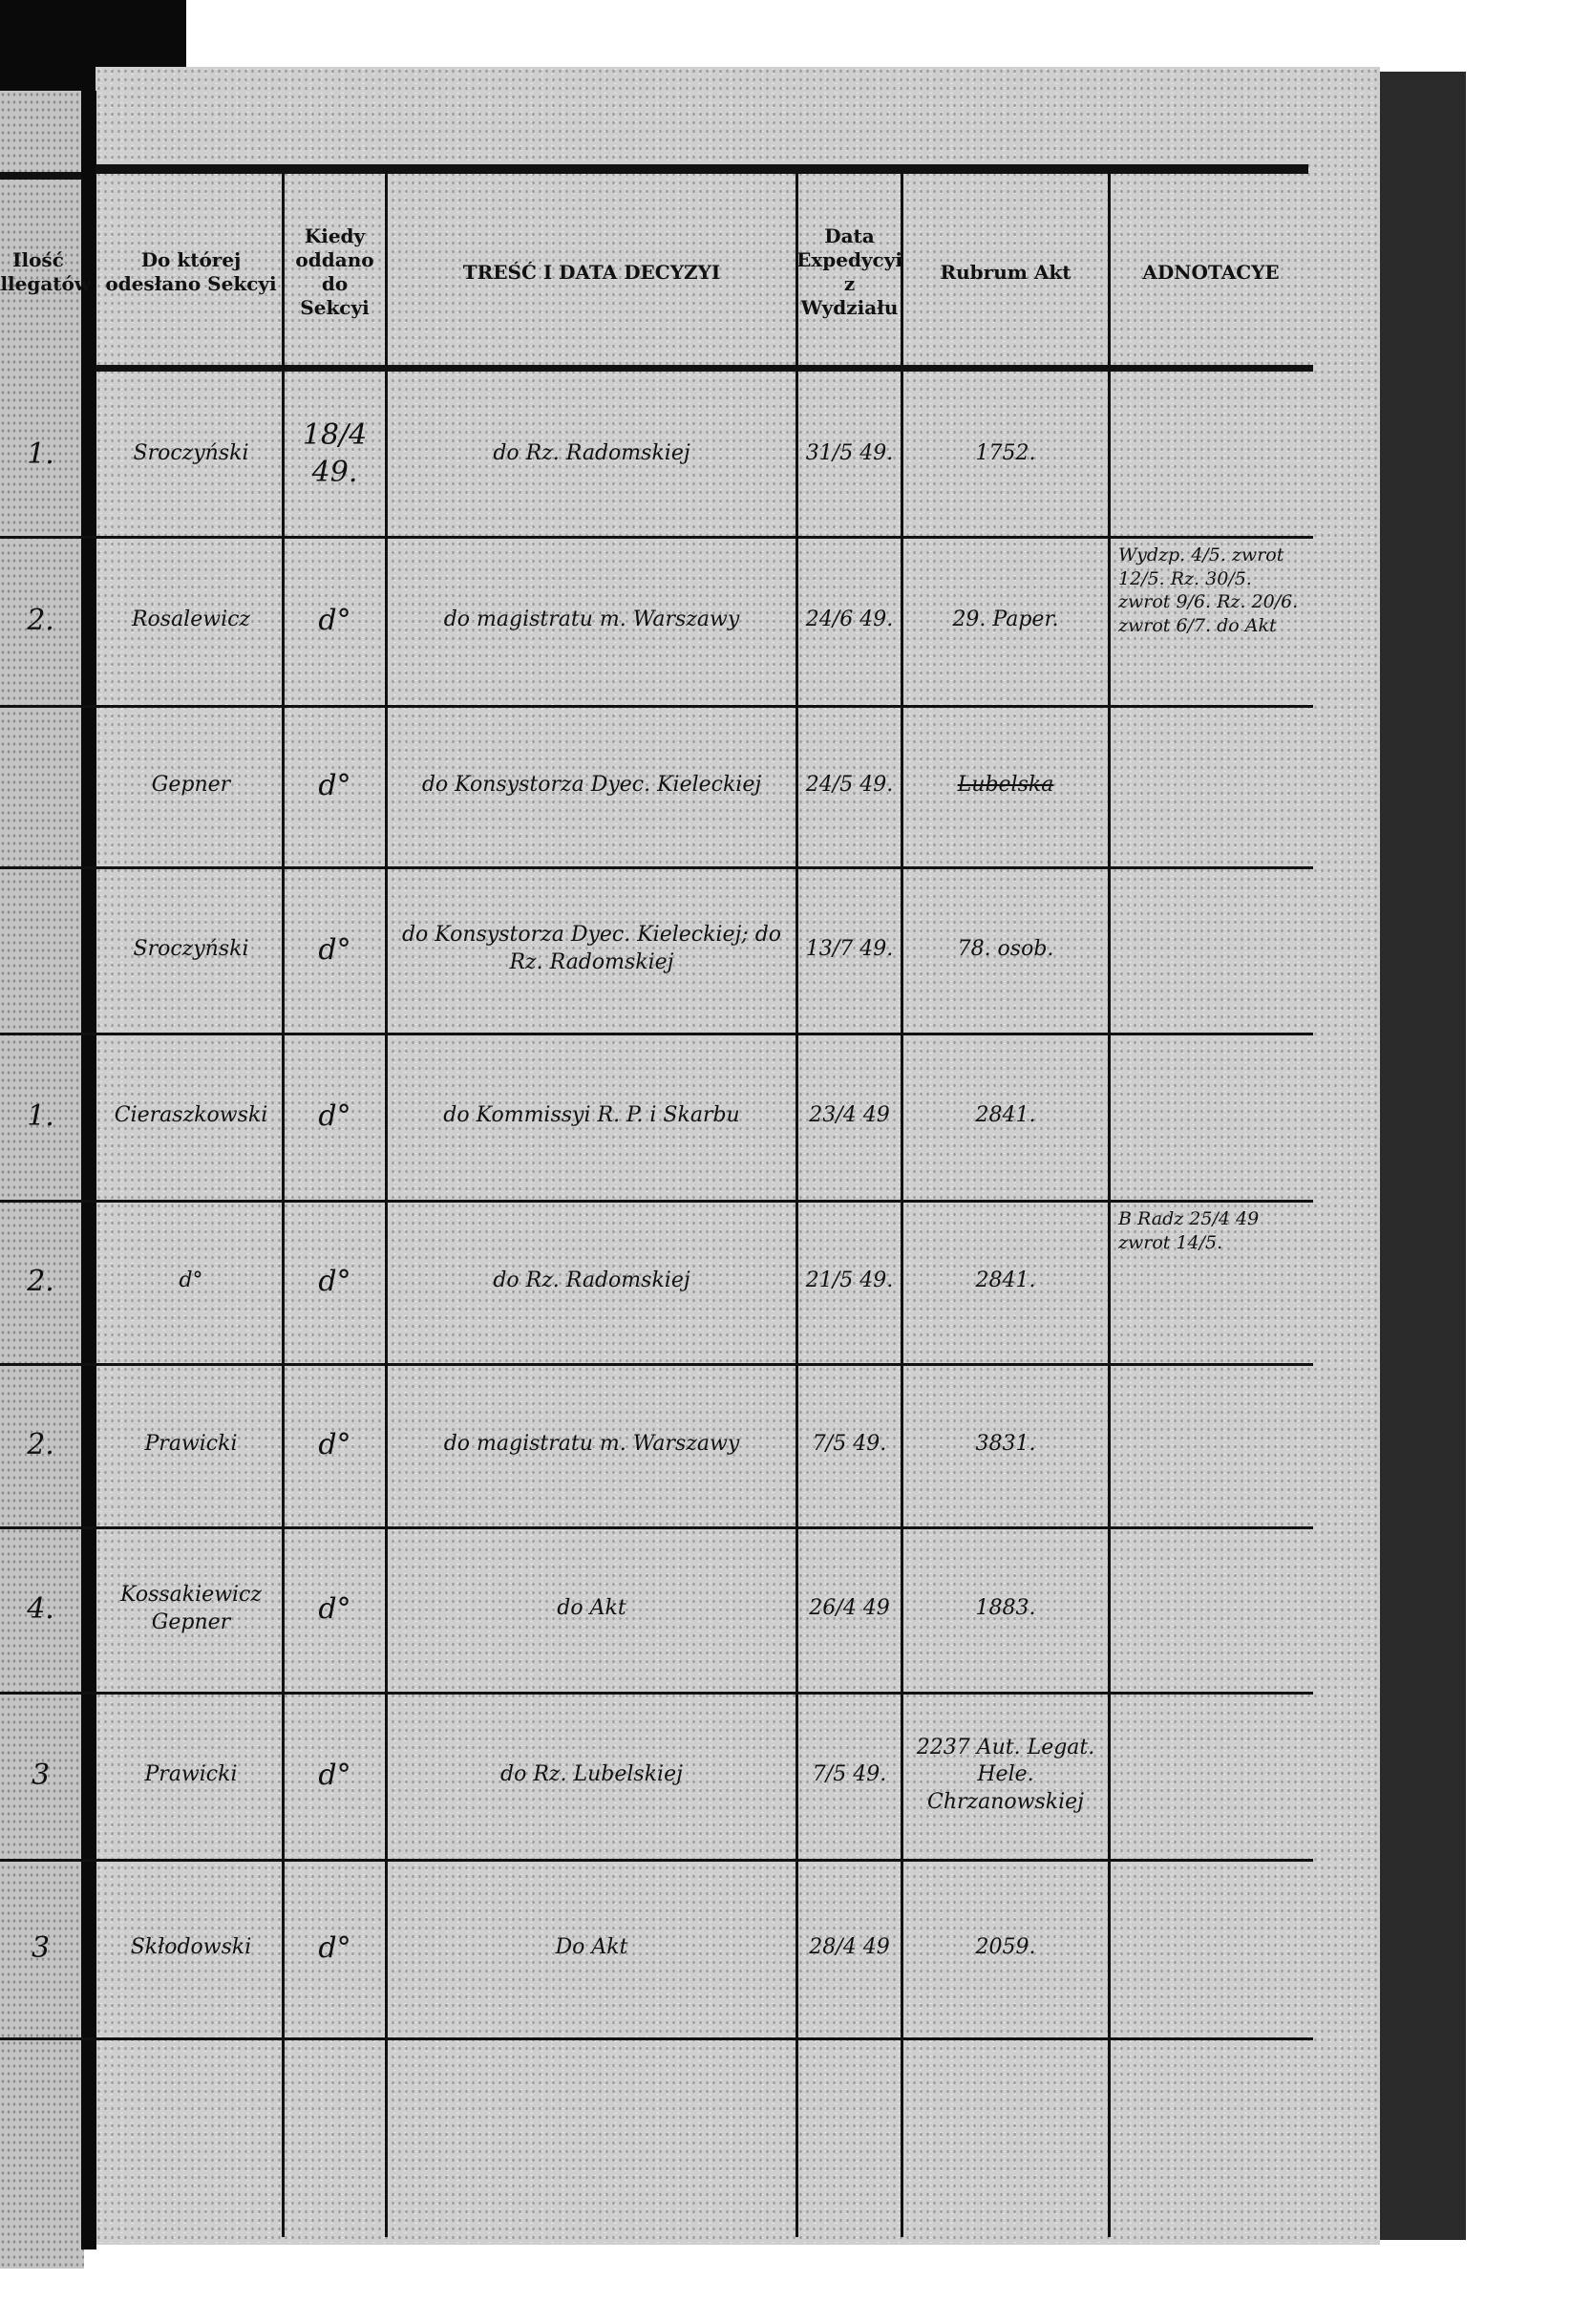 The height and width of the screenshot is (2324, 1570). What do you see at coordinates (191, 1281) in the screenshot?
I see `cell-section: d°` at bounding box center [191, 1281].